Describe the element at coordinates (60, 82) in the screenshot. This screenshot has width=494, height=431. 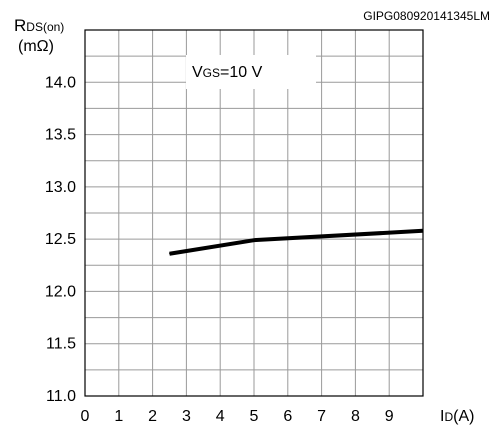
I see `y-tick-label: 14.0` at that location.